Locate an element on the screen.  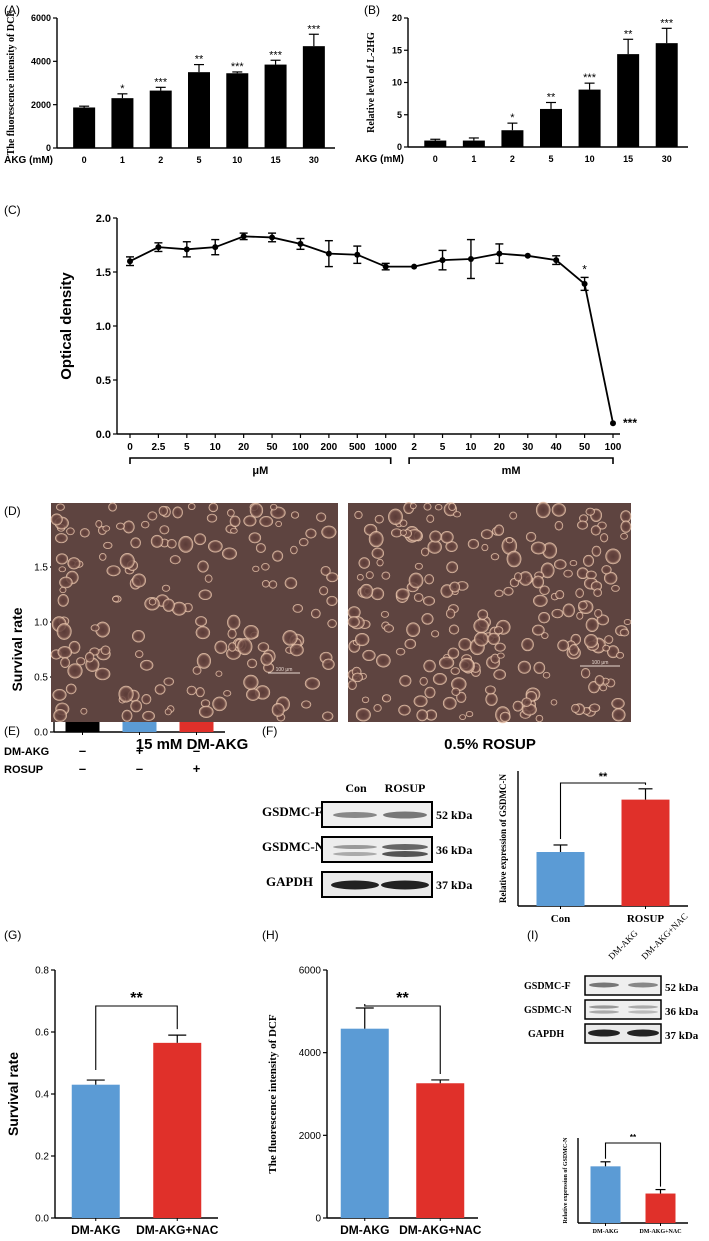
y-tick-label-g: 0.8 is located at coordinates (42, 971).